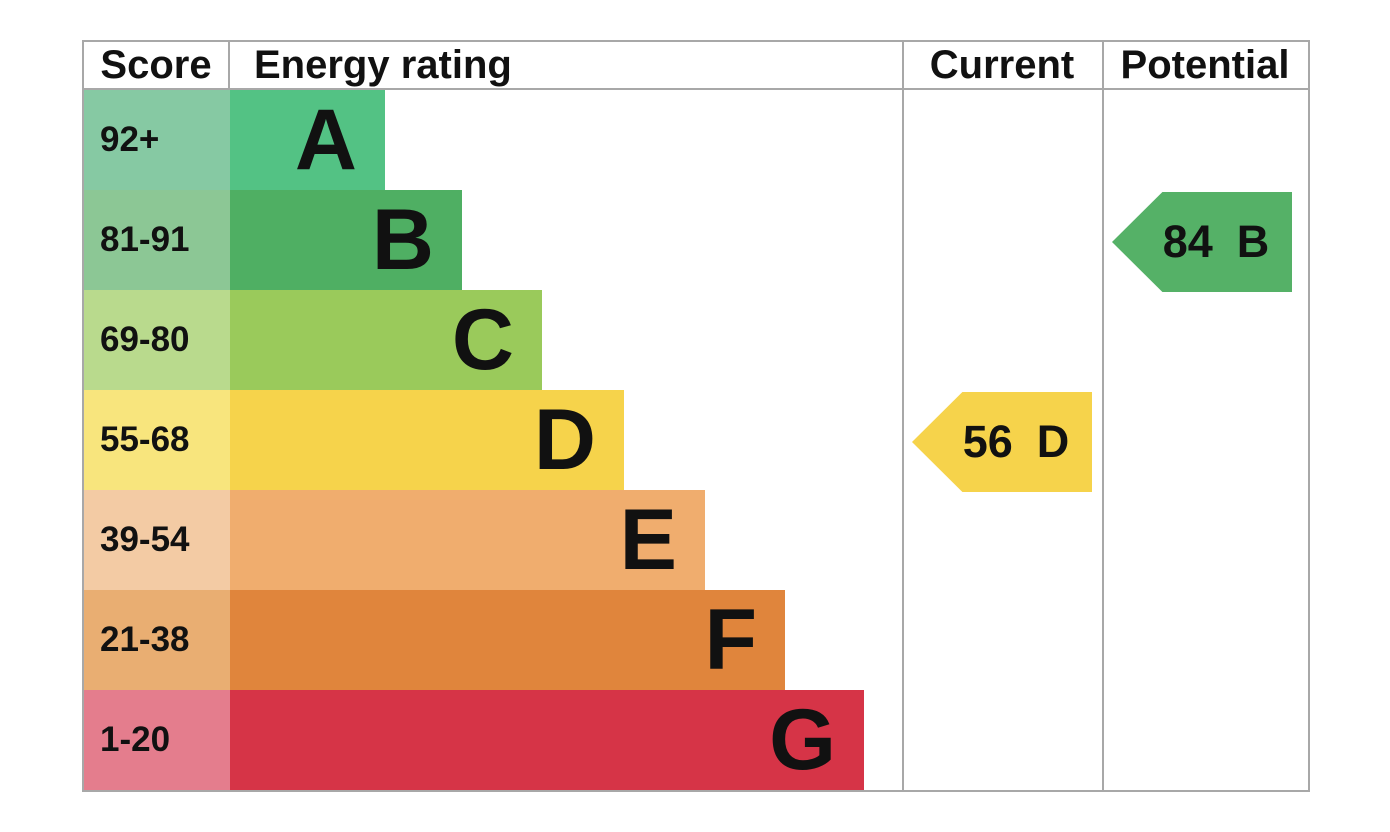 This screenshot has width=1390, height=832. Describe the element at coordinates (1053, 441) in the screenshot. I see `current-rating-letter: D` at that location.